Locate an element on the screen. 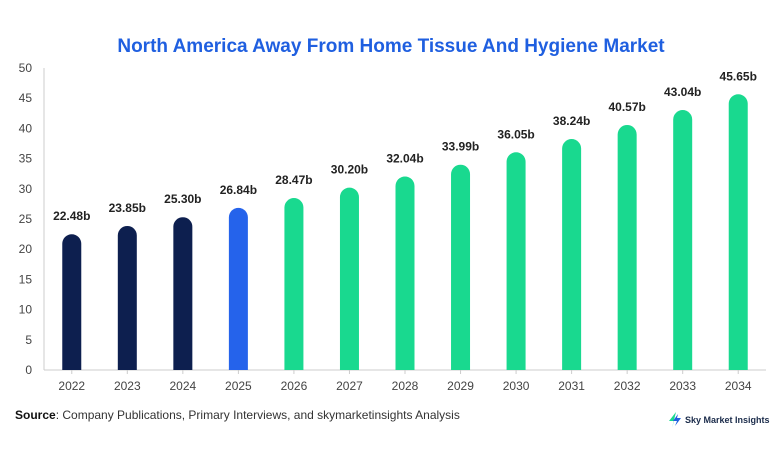  brand-logo: Sky Market Insights is located at coordinates (719, 420).